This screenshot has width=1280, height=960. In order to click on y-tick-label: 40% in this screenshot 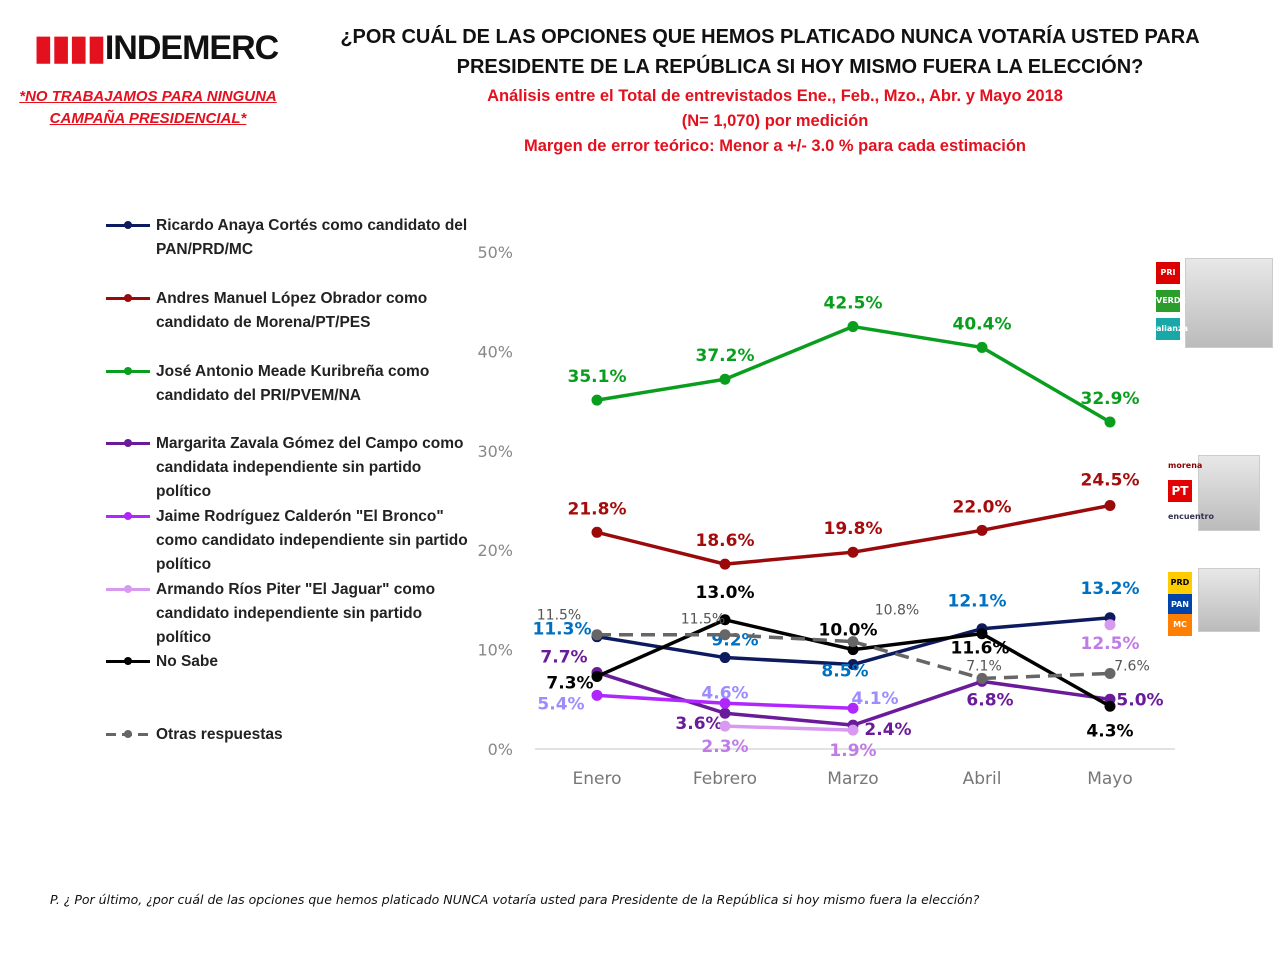, I will do `click(495, 351)`.